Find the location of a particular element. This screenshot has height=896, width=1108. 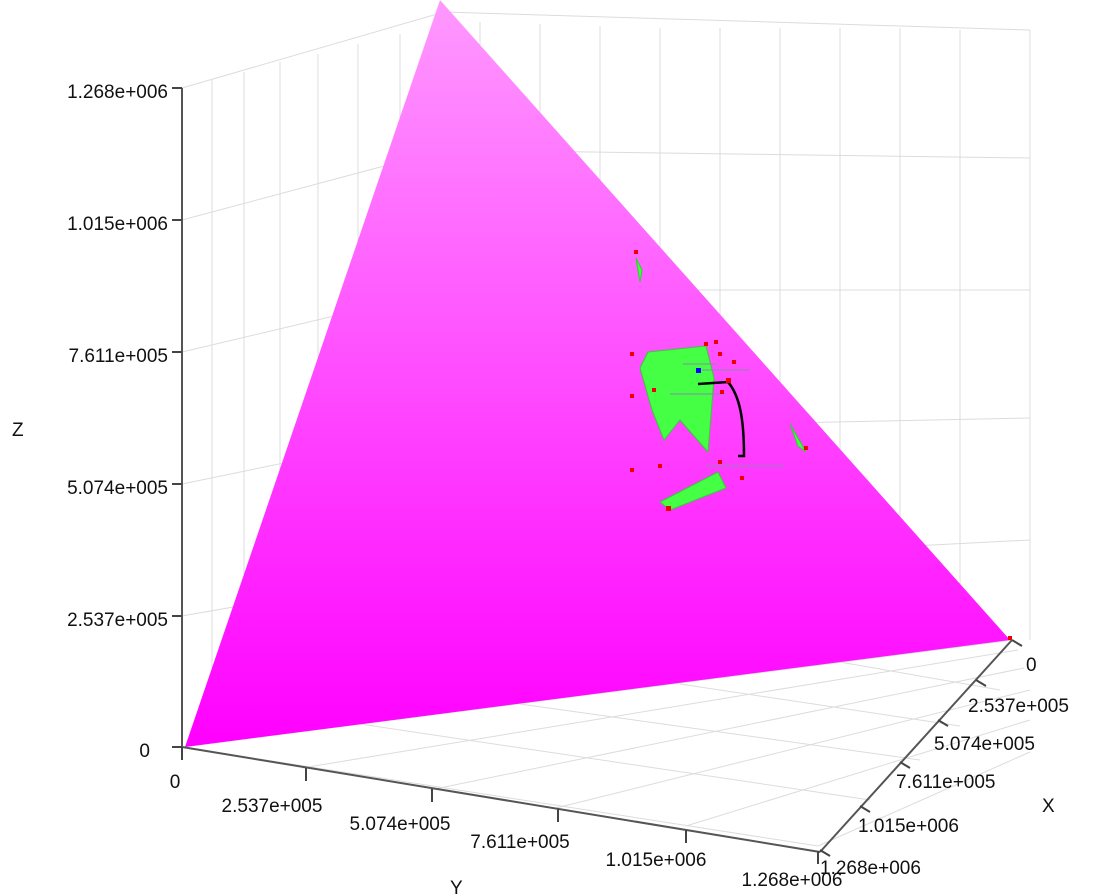

y-tick-label: 0 is located at coordinates (175, 782).